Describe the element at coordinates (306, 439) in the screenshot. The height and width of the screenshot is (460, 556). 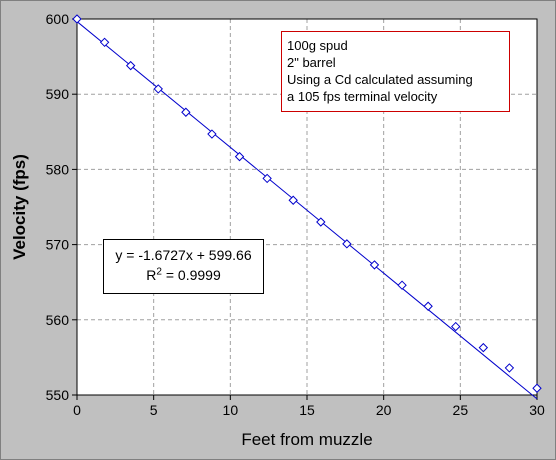
I see `x-axis-title: Feet from muzzle` at that location.